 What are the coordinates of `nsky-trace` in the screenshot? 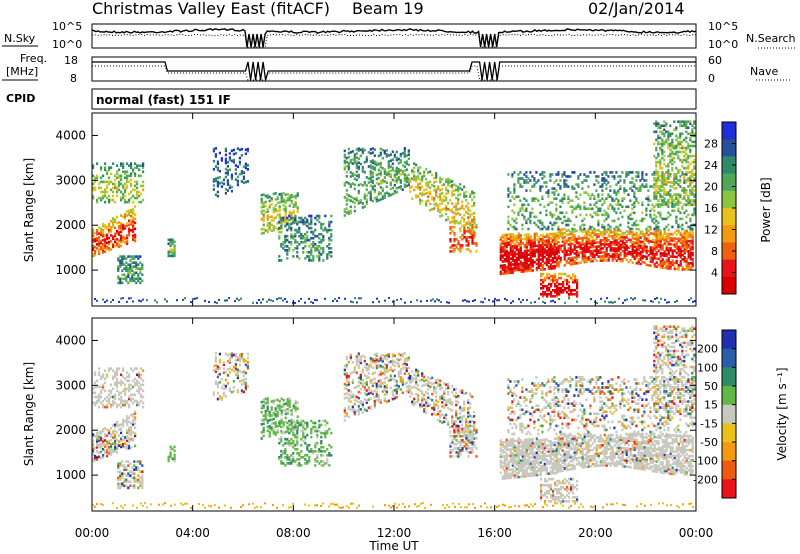 It's located at (394, 38).